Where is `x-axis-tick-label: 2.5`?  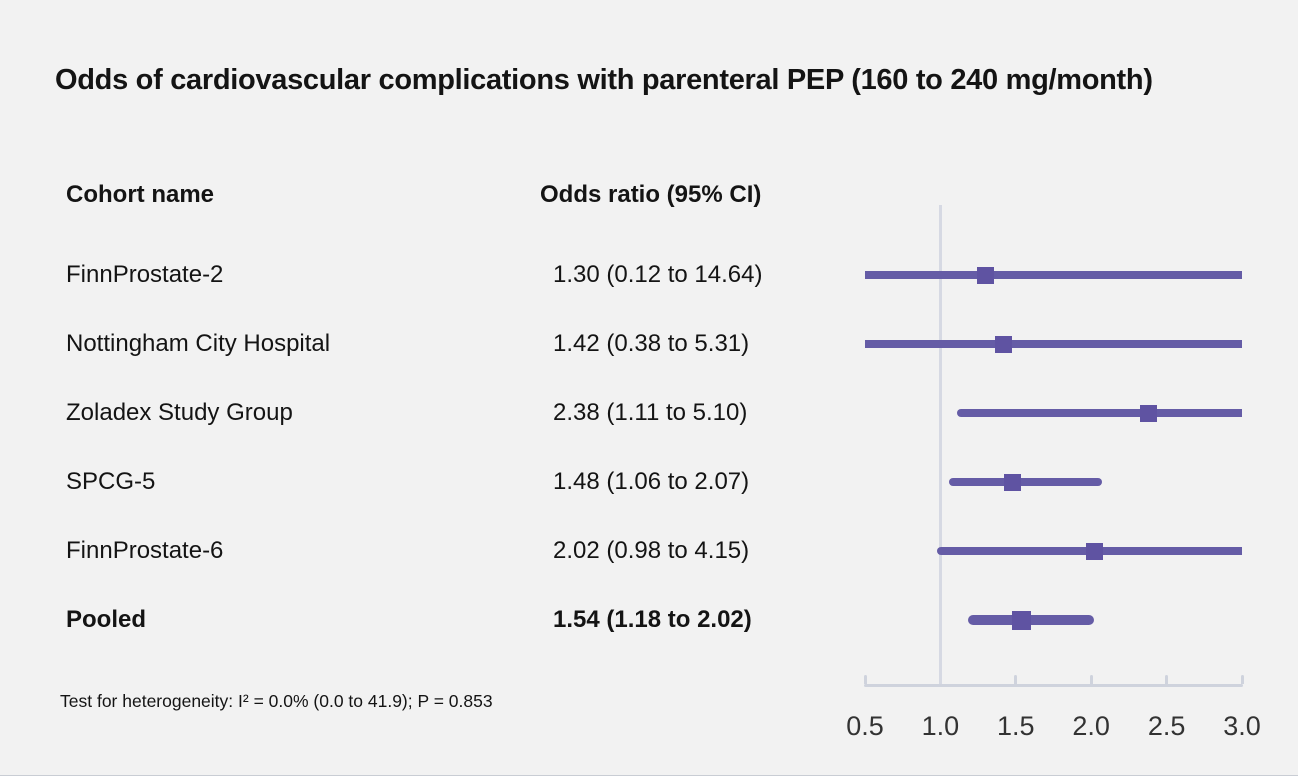
x-axis-tick-label: 2.5 is located at coordinates (1166, 726).